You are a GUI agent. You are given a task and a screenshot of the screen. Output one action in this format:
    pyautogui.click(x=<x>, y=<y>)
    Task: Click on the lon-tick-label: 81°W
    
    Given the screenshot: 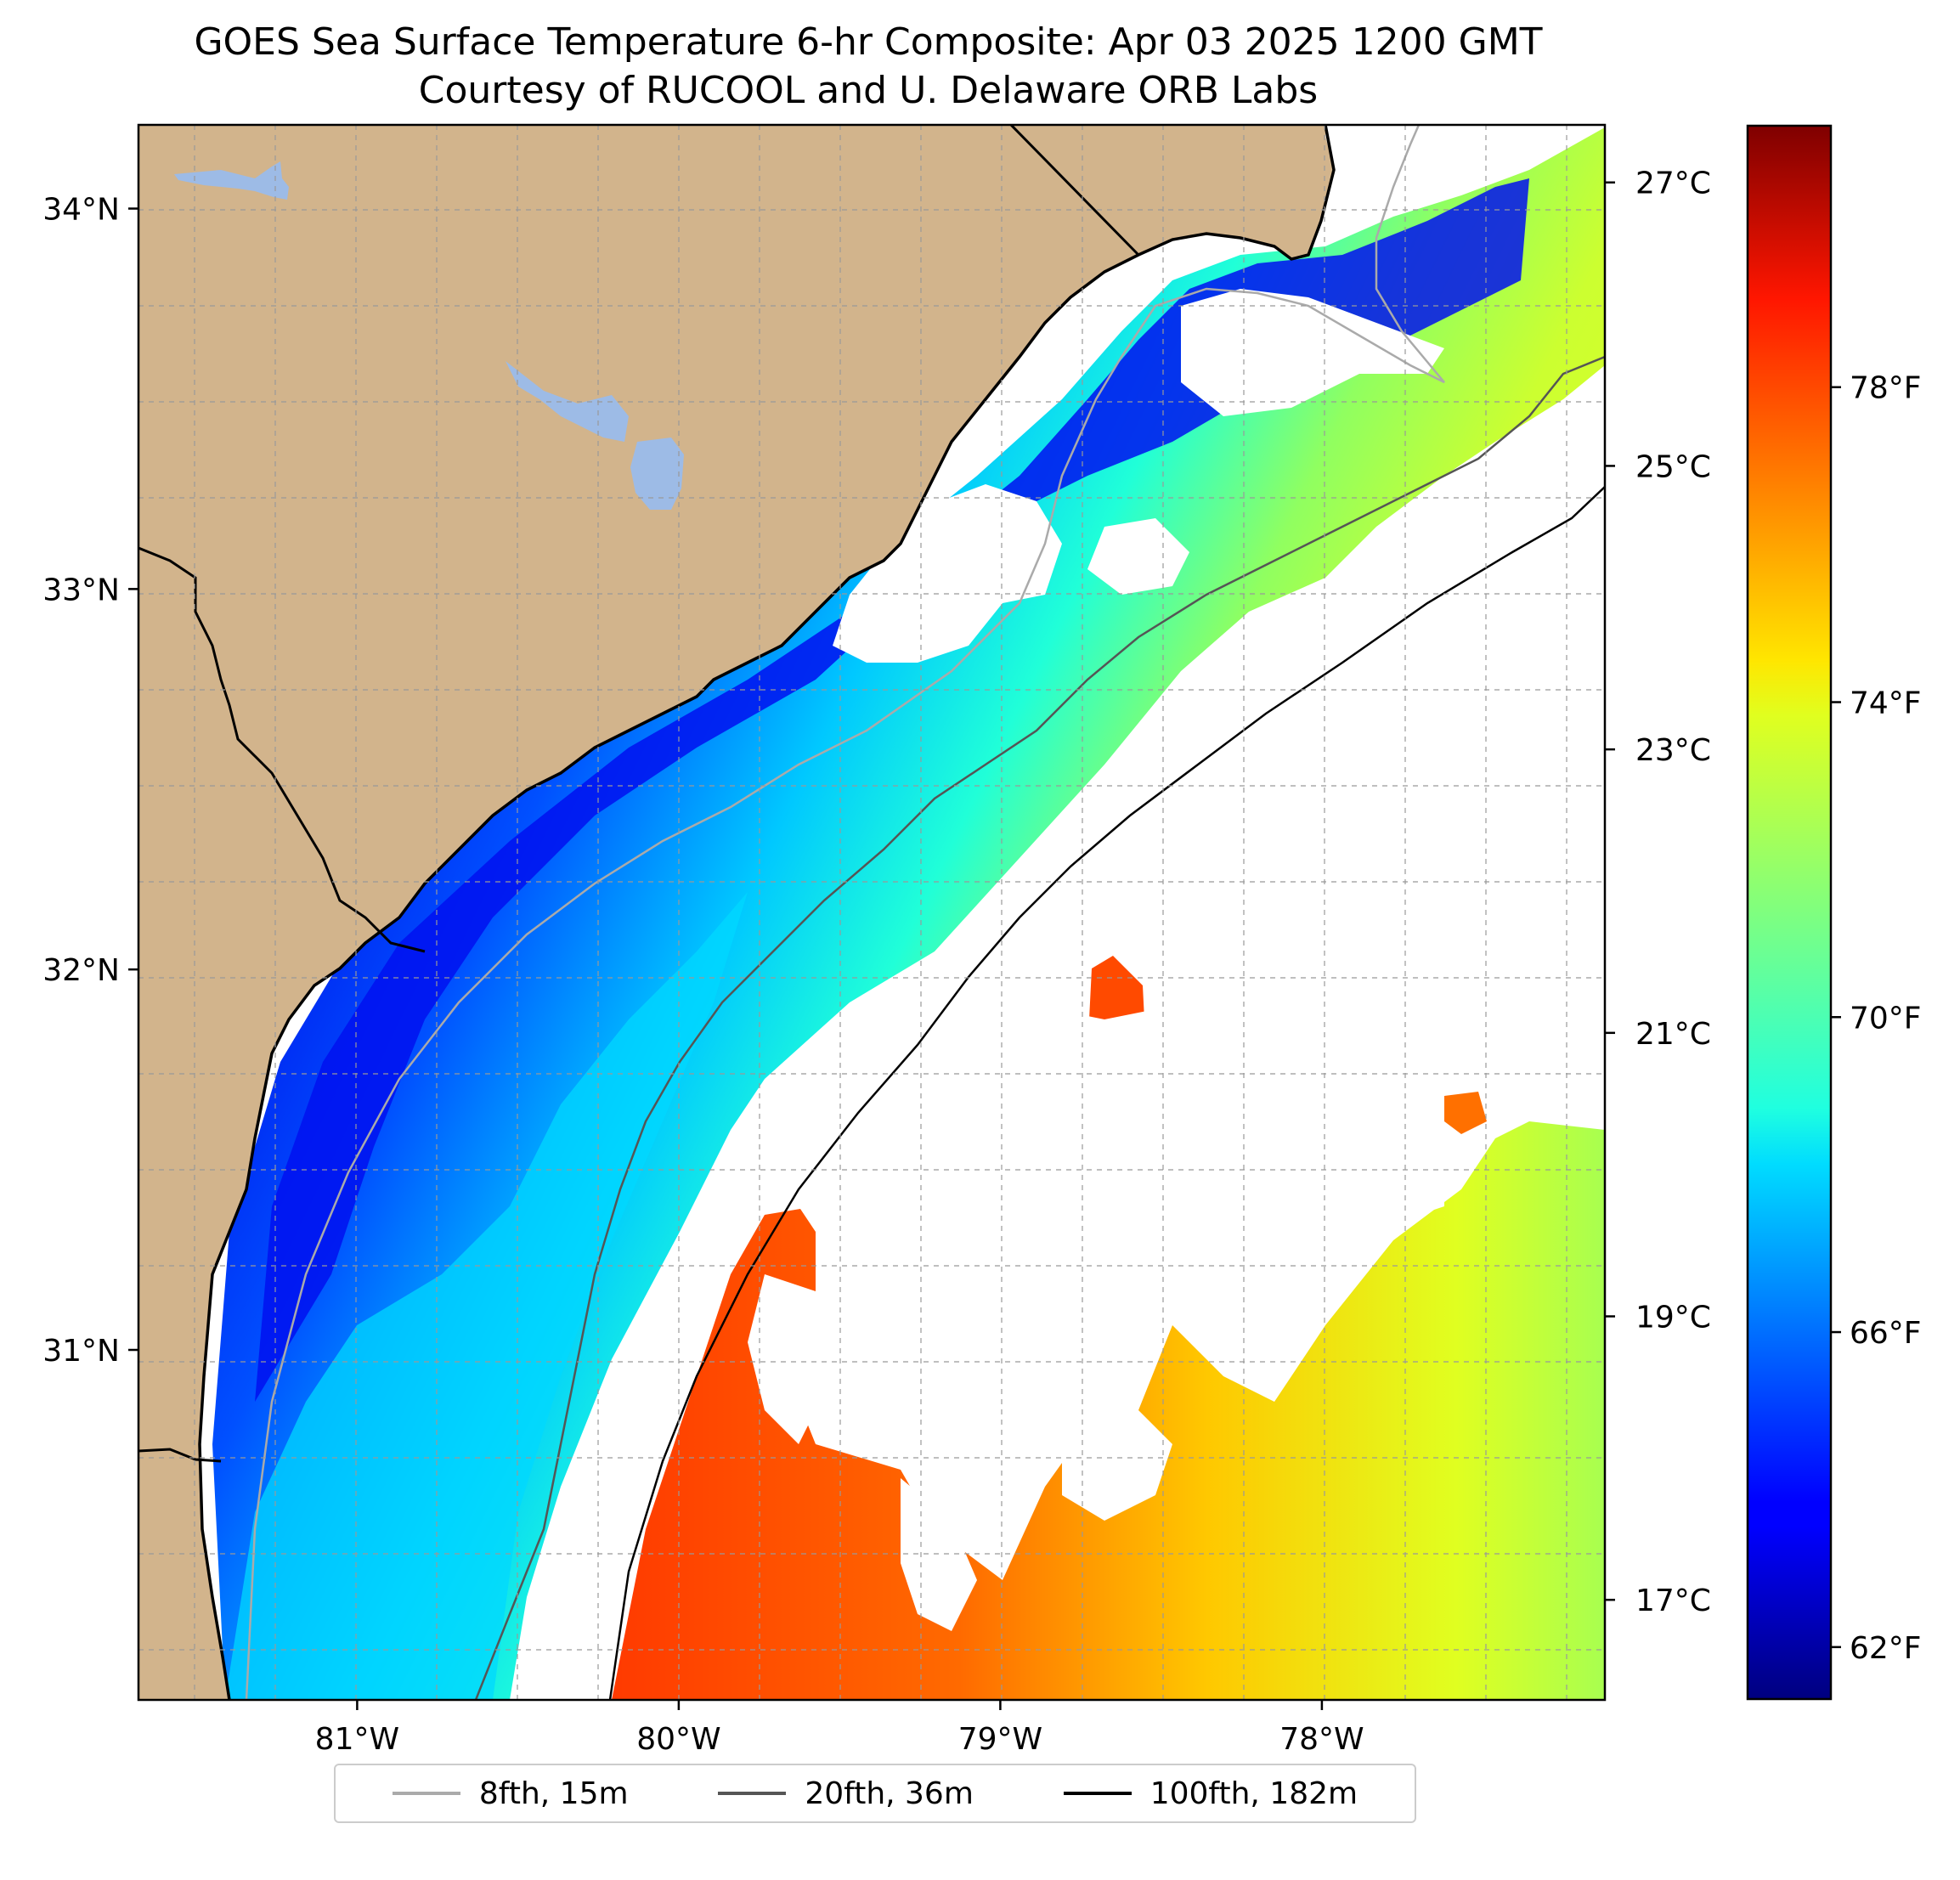 What is the action you would take?
    pyautogui.click(x=357, y=1740)
    